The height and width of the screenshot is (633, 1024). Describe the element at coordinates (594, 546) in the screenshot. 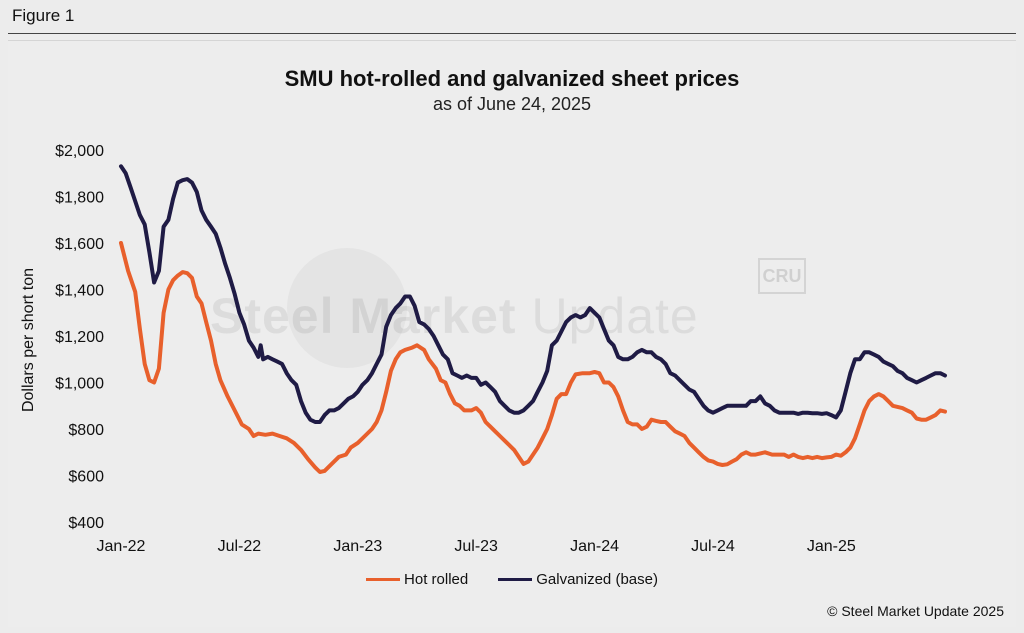

I see `x-tick-label: Jan-24` at that location.